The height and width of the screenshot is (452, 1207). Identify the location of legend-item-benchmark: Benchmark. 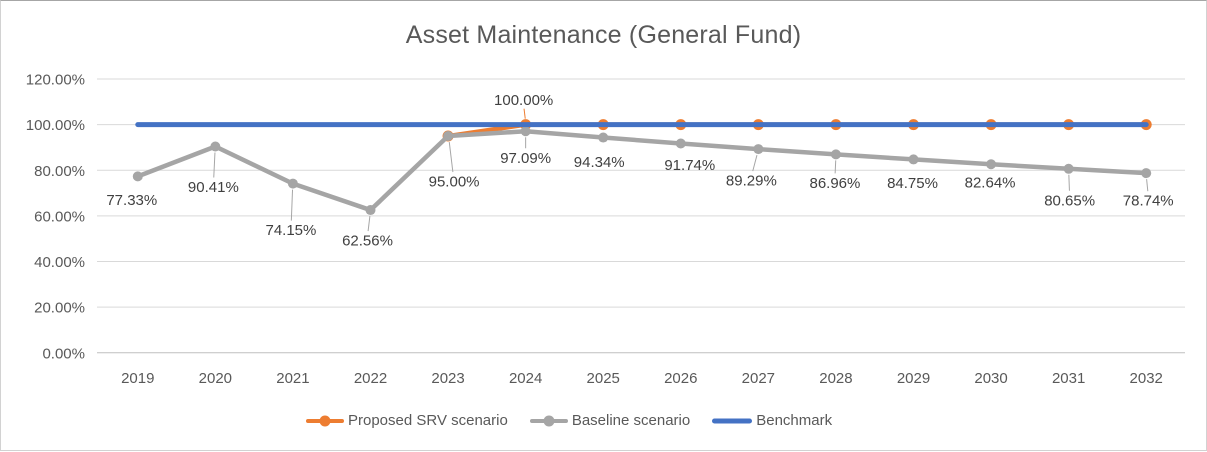
(772, 420).